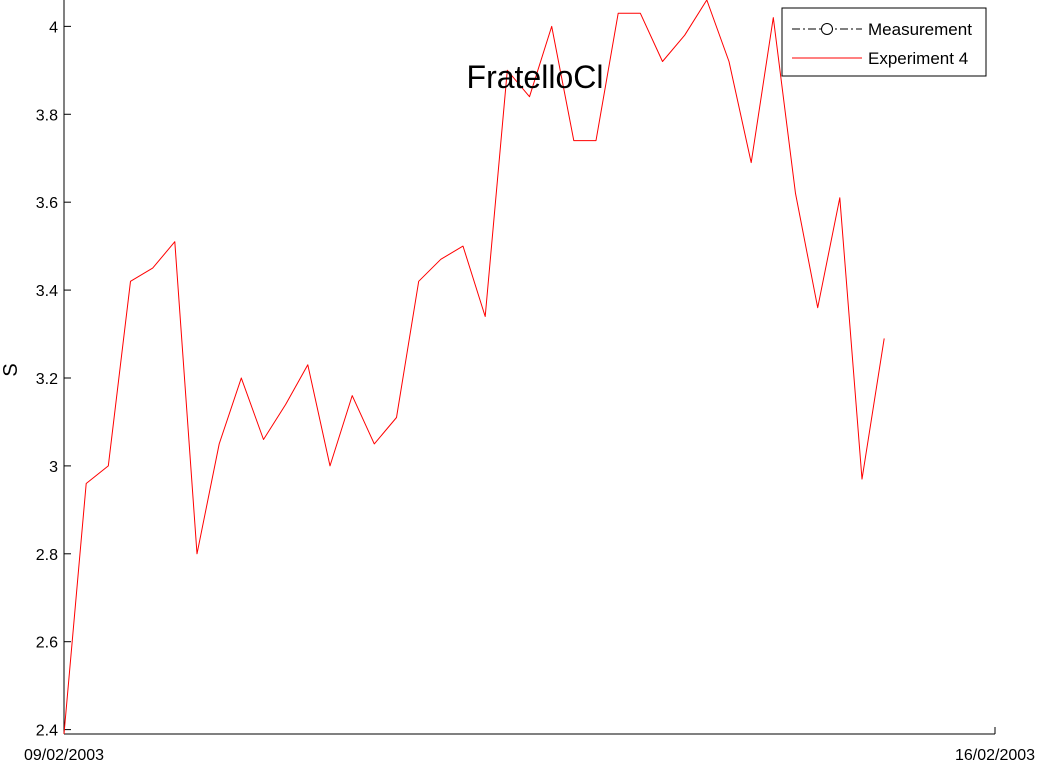 The height and width of the screenshot is (768, 1039). What do you see at coordinates (920, 29) in the screenshot?
I see `legend-entry-measurement: Measurement` at bounding box center [920, 29].